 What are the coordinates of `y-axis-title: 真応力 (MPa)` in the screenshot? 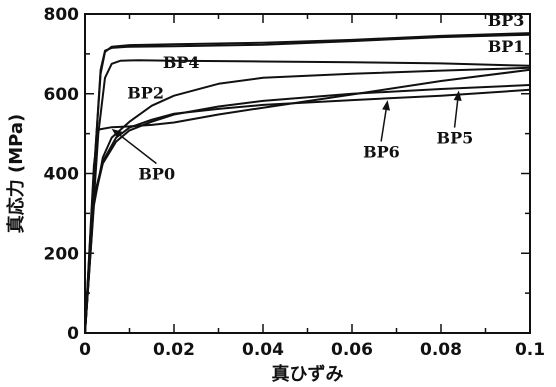 It's located at (16, 174).